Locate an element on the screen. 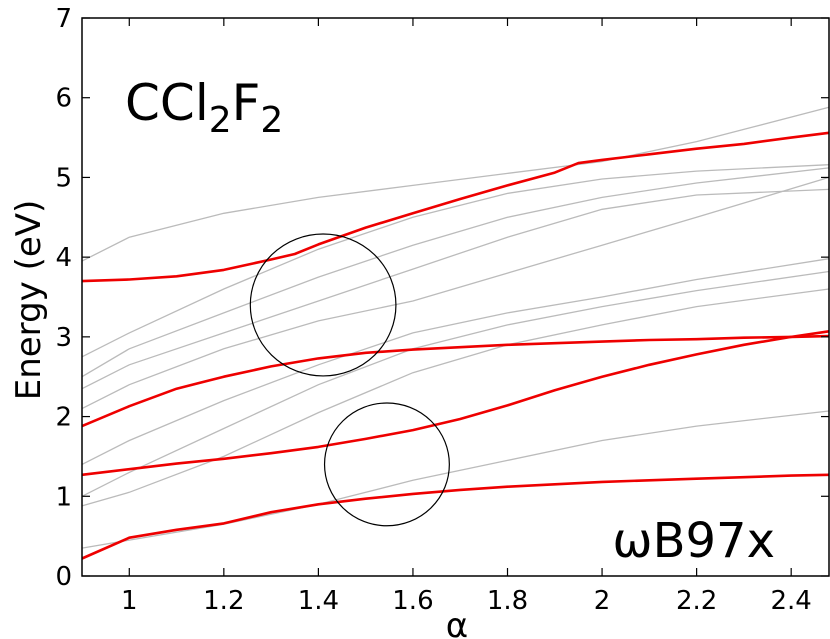 Image resolution: width=830 pixels, height=639 pixels. x-tick-label: 1.6 is located at coordinates (412, 601).